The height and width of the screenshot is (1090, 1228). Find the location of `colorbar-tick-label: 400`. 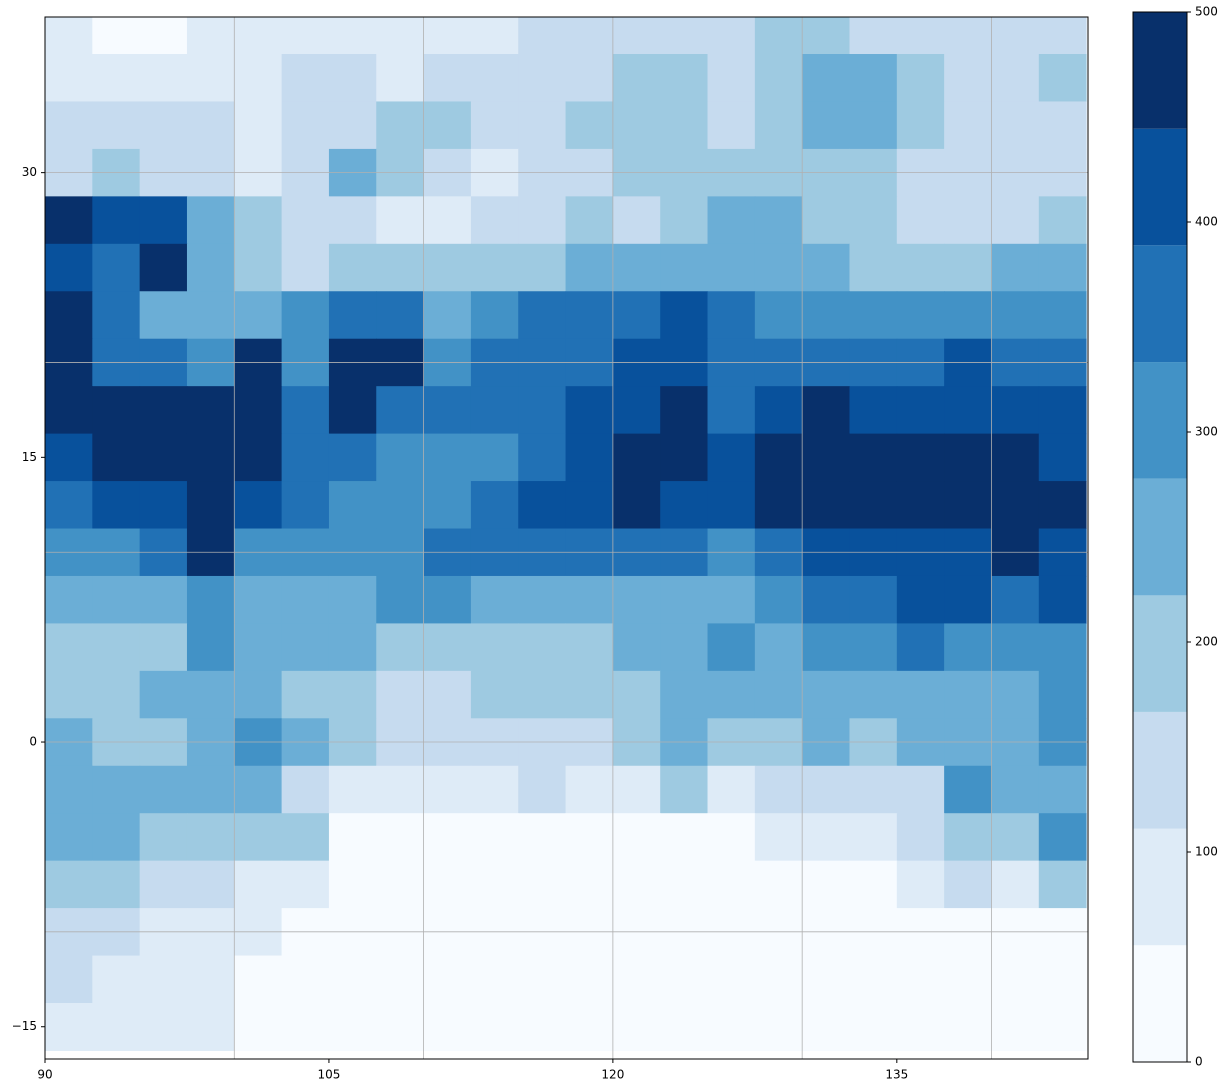

colorbar-tick-label: 400 is located at coordinates (1206, 222).